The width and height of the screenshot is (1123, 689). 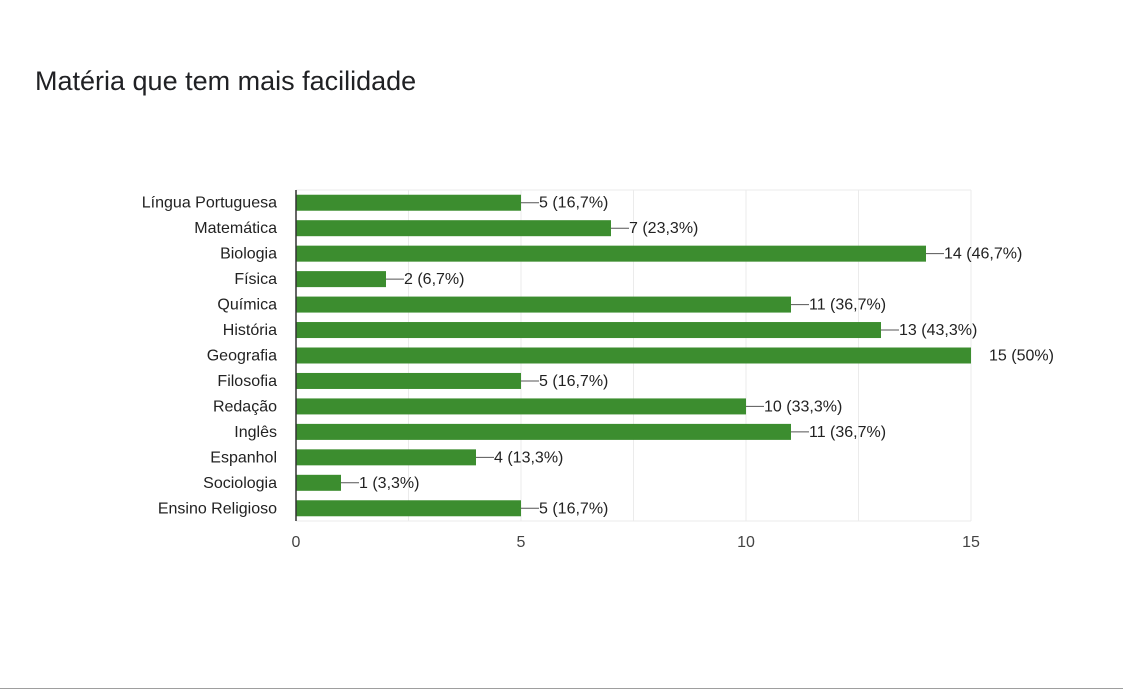 What do you see at coordinates (242, 356) in the screenshot?
I see `category-label: Geografia` at bounding box center [242, 356].